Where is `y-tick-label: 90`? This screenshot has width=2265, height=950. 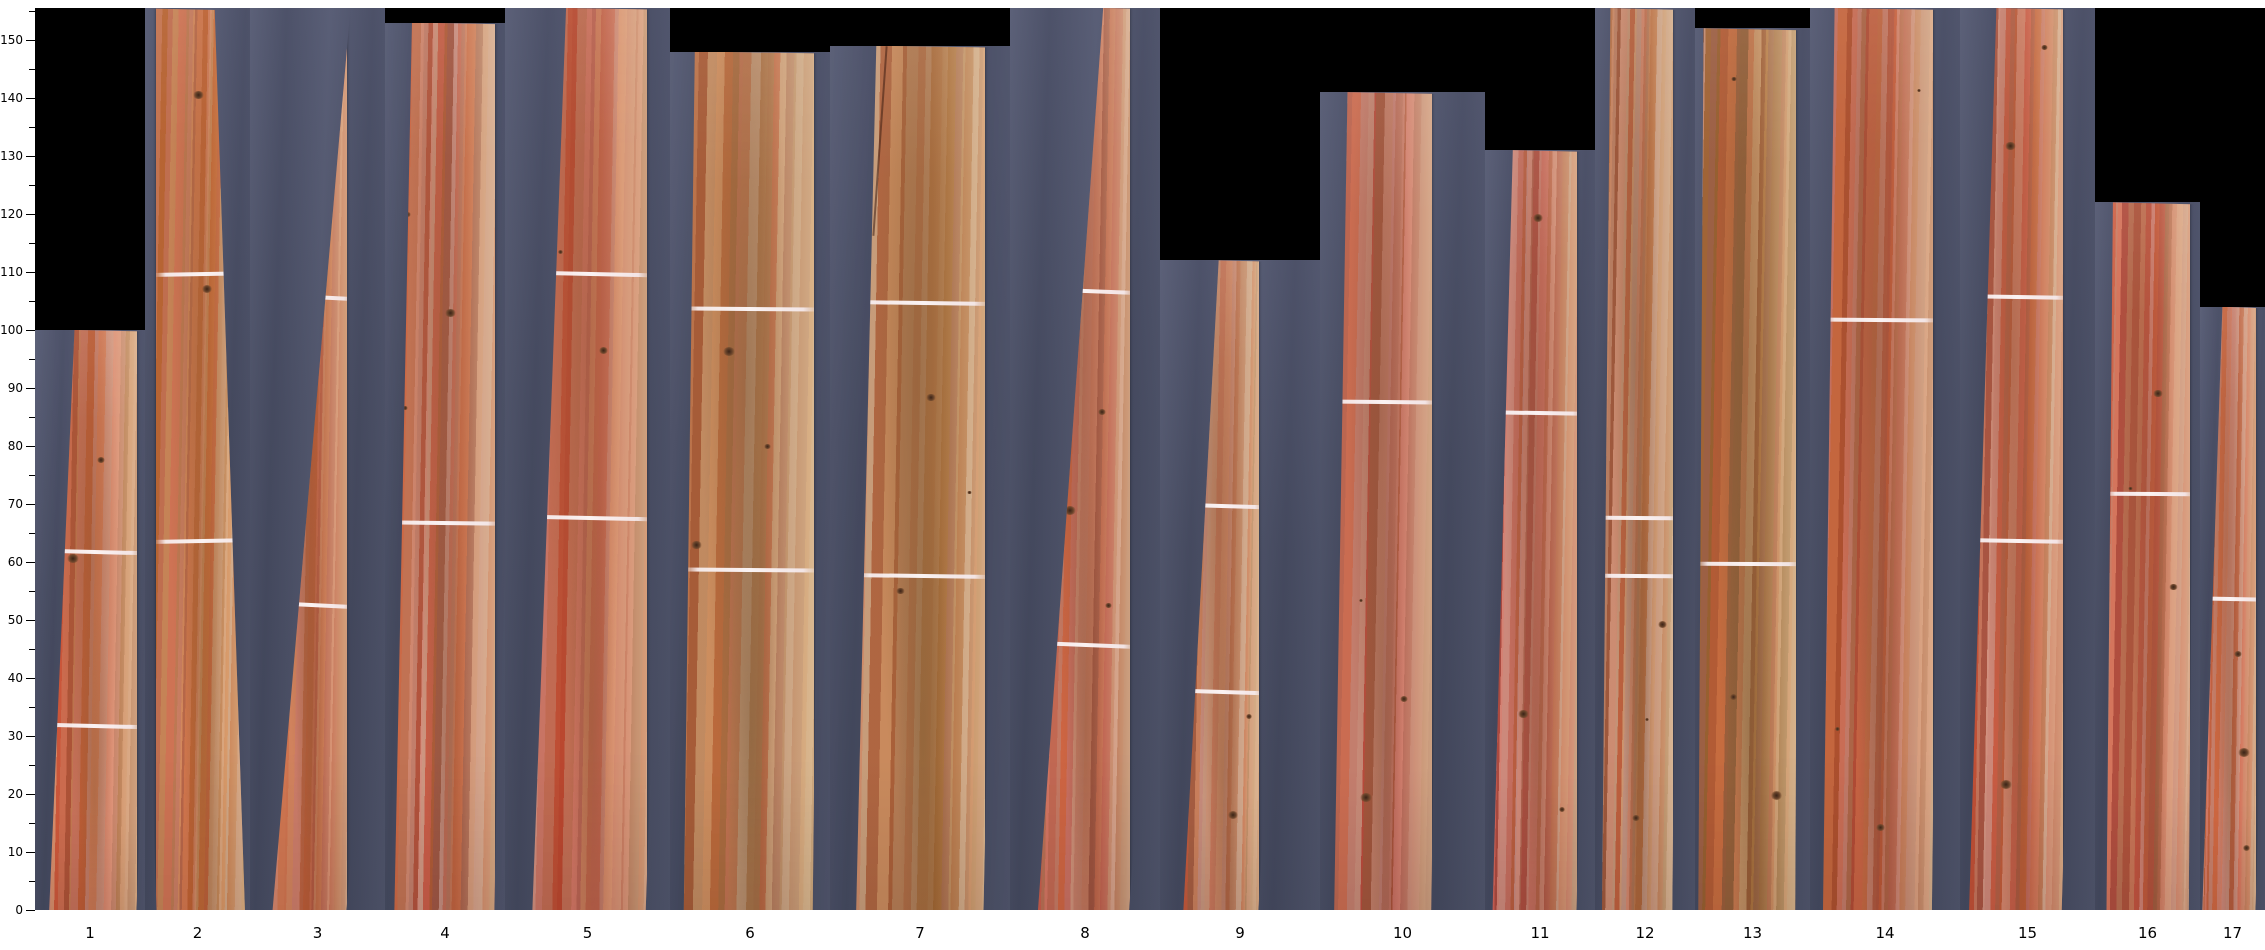
y-tick-label: 90 is located at coordinates (15, 387).